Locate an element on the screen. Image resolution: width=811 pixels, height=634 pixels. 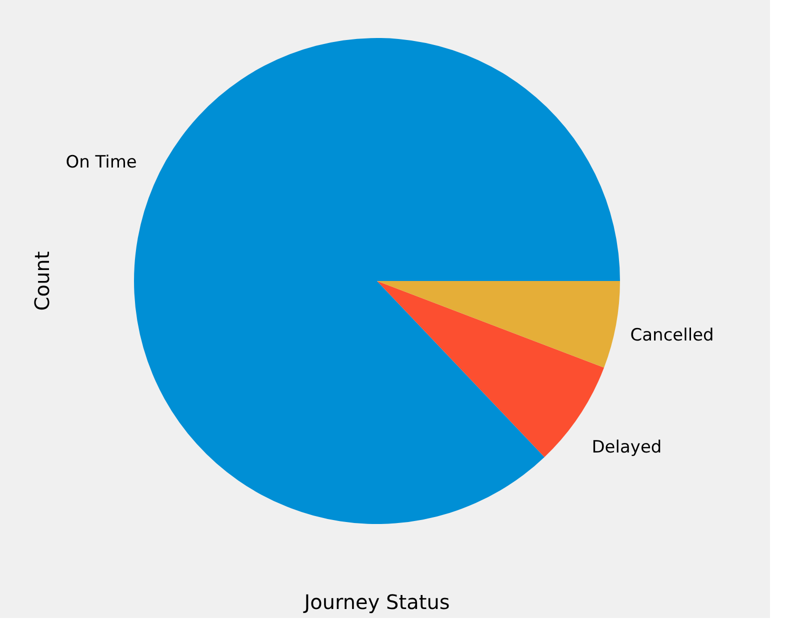
text: Count is located at coordinates (42, 281).